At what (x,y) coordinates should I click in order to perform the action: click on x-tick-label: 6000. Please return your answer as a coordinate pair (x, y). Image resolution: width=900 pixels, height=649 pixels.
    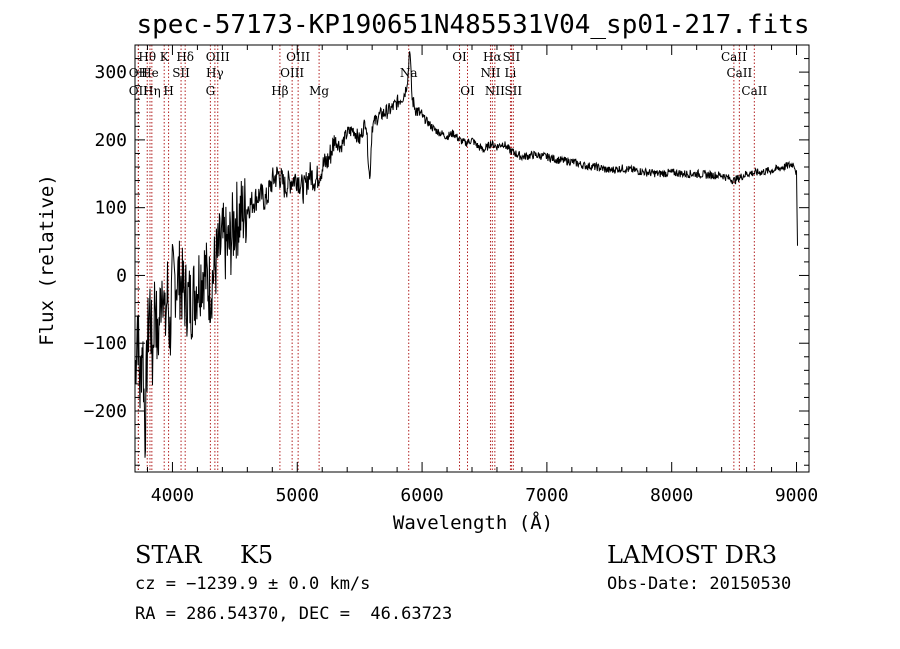
    Looking at the image, I should click on (421, 495).